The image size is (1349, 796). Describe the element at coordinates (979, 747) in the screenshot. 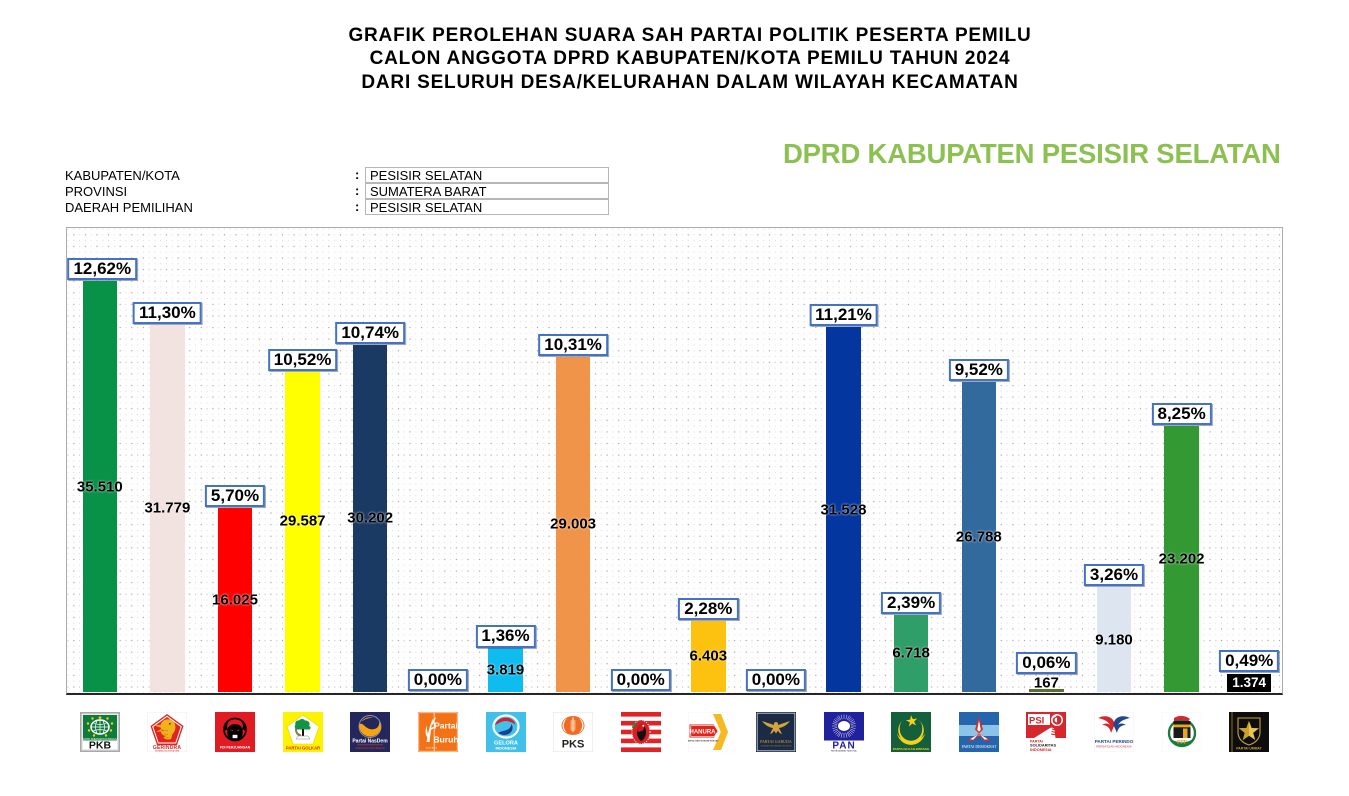

I see `svg-text: PARTAI DEMOKRAT` at that location.